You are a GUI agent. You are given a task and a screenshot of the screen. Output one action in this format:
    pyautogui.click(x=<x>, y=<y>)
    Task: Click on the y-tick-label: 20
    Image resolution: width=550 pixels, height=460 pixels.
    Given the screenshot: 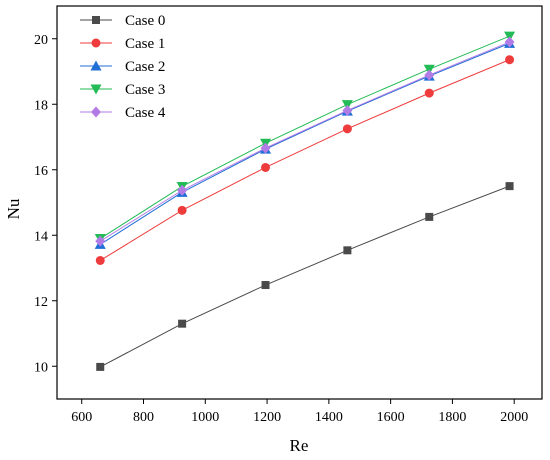 What is the action you would take?
    pyautogui.click(x=41, y=40)
    